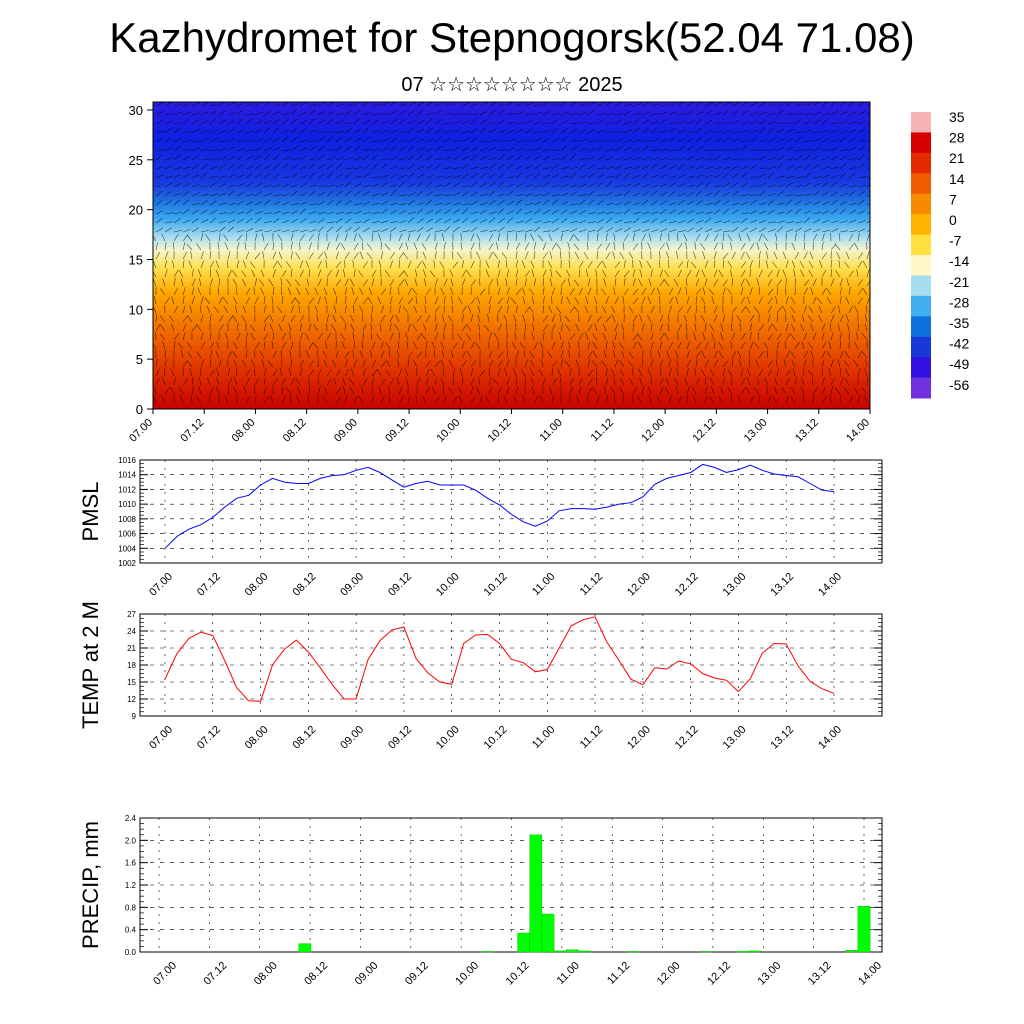 Image resolution: width=1024 pixels, height=1024 pixels. I want to click on y-tick-label: 0.4, so click(131, 930).